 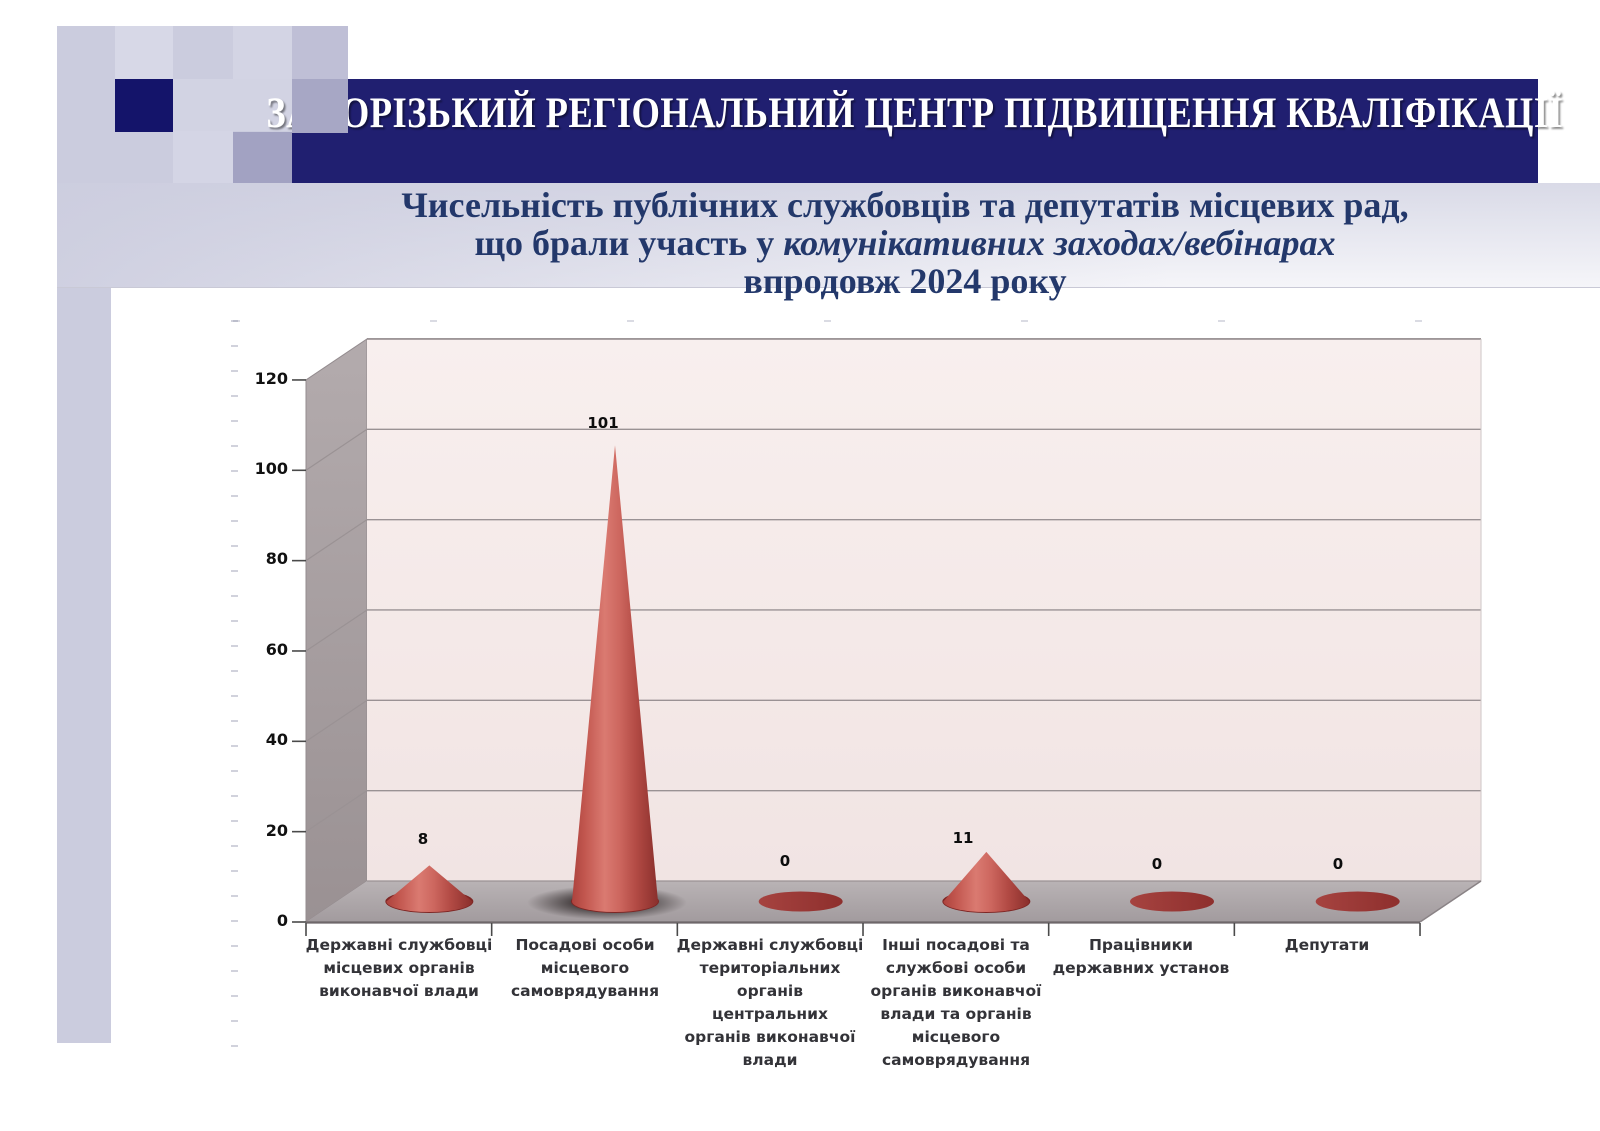 I want to click on y-tick-label: 100, so click(x=271, y=468).